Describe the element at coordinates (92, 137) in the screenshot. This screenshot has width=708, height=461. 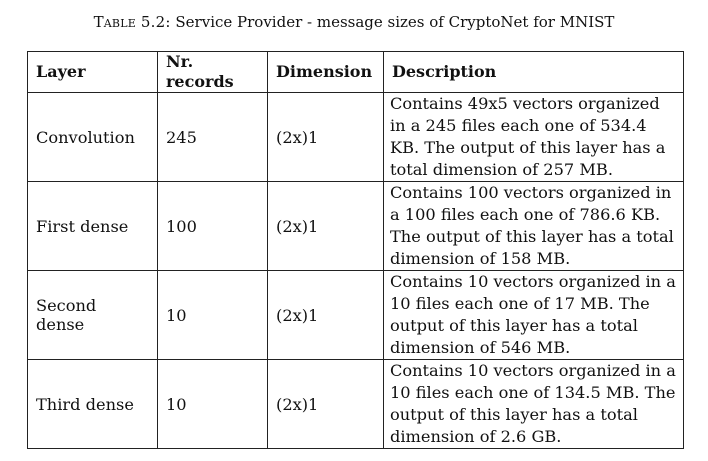
I see `cell-layer: Convolution` at that location.